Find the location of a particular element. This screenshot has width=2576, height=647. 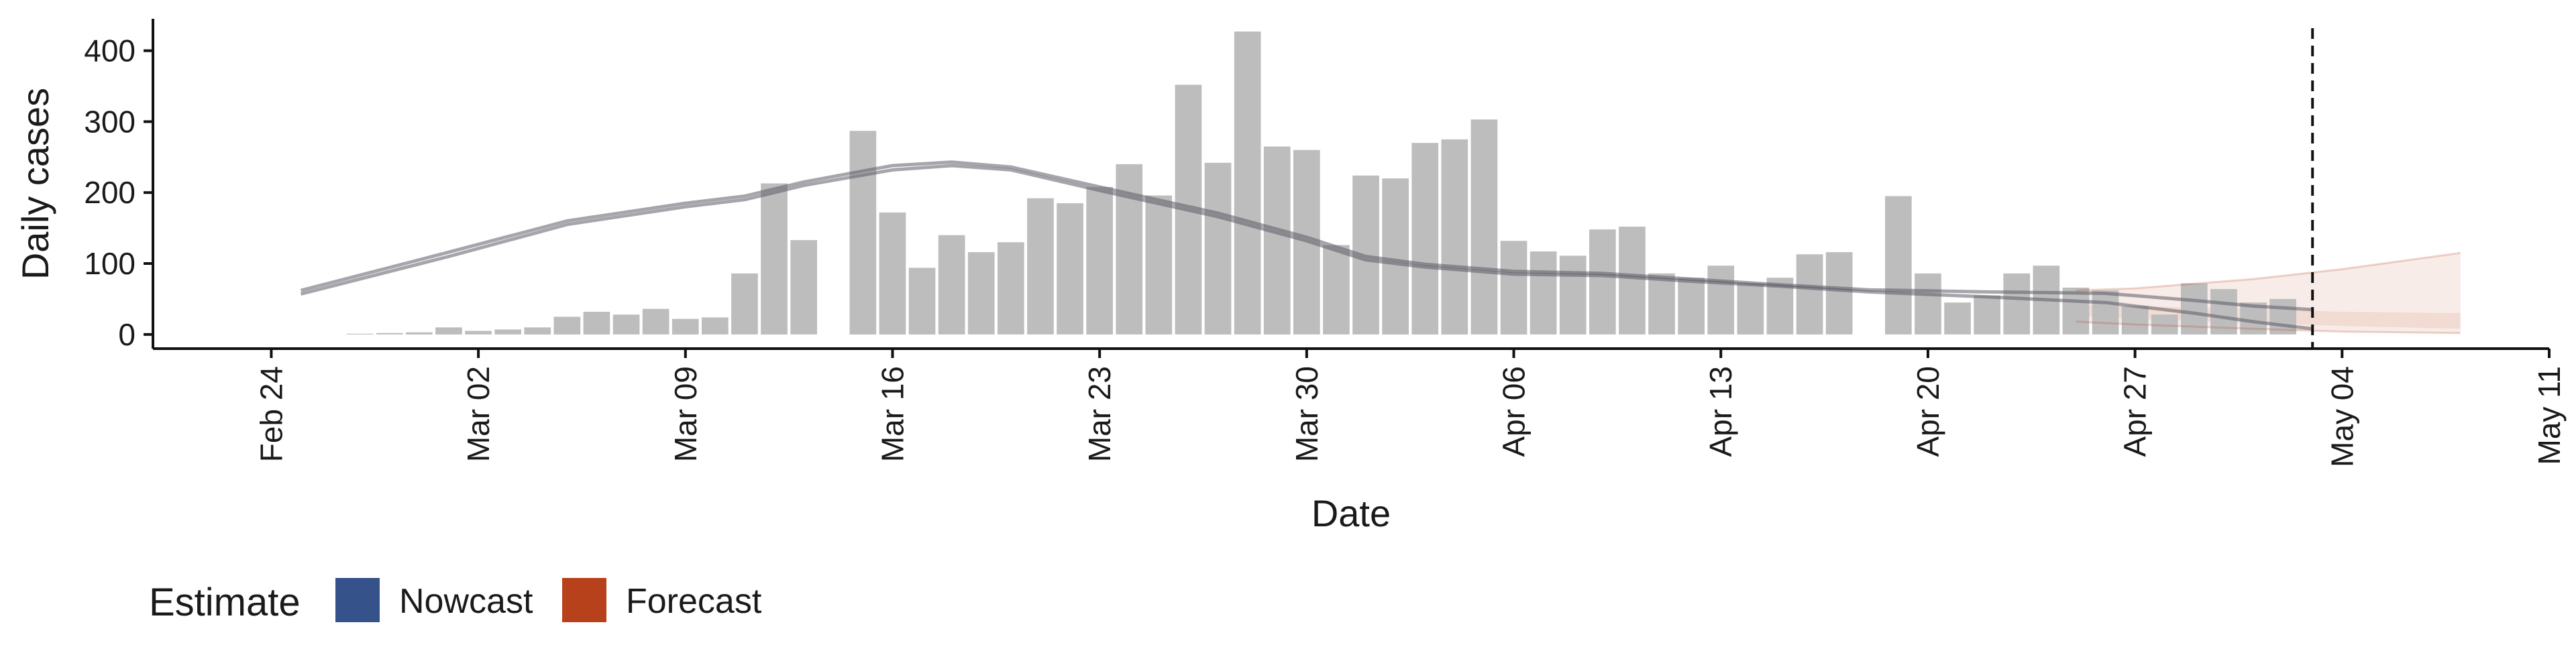

x-tick-label: Mar 23 is located at coordinates (1099, 414).